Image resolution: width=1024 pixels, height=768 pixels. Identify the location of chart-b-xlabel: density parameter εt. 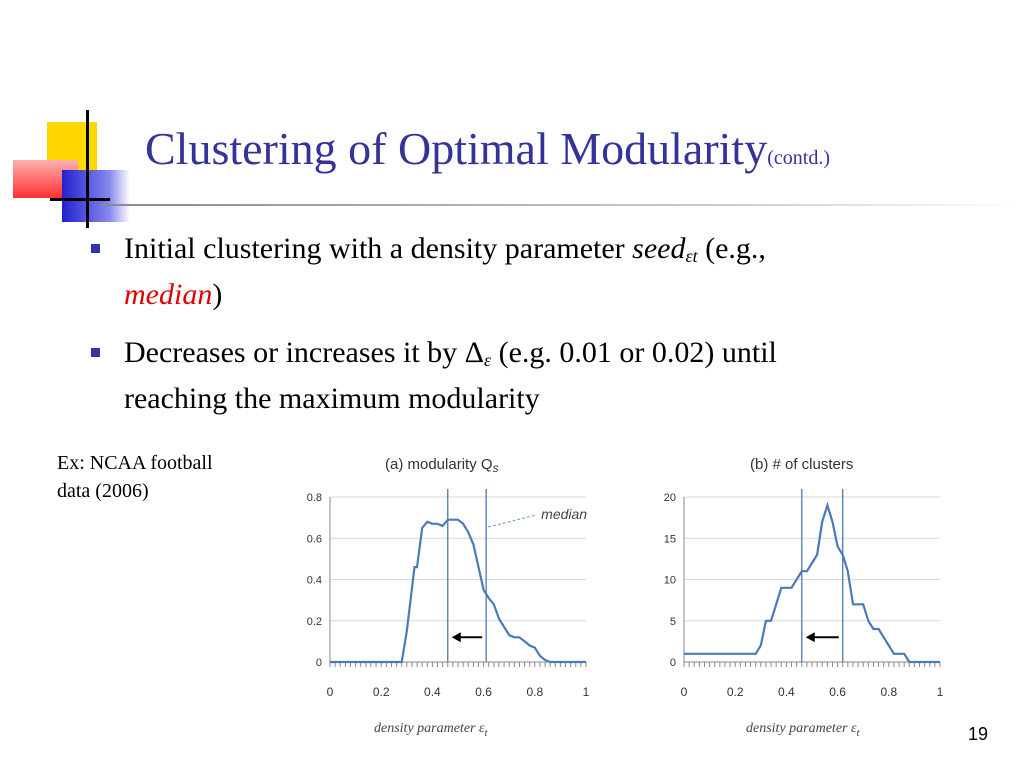
(803, 730).